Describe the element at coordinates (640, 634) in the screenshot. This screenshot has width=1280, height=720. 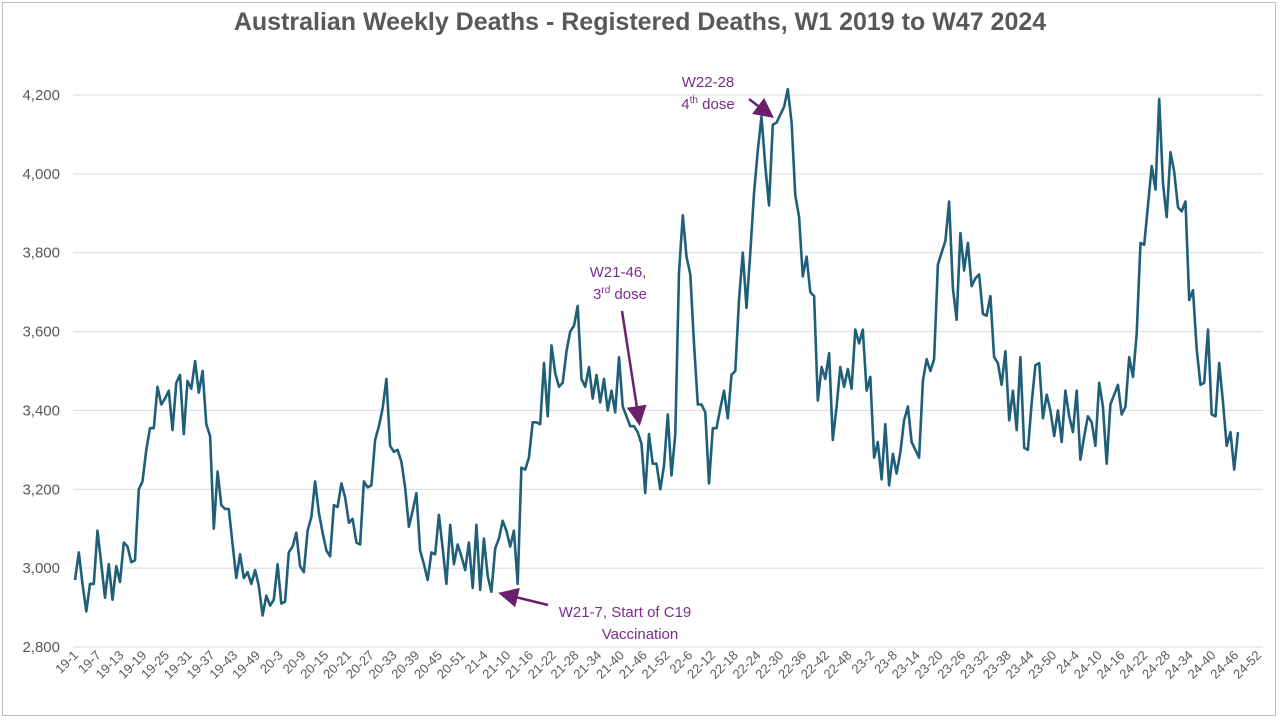
I see `annotation-vaccination-line2: Vaccination` at that location.